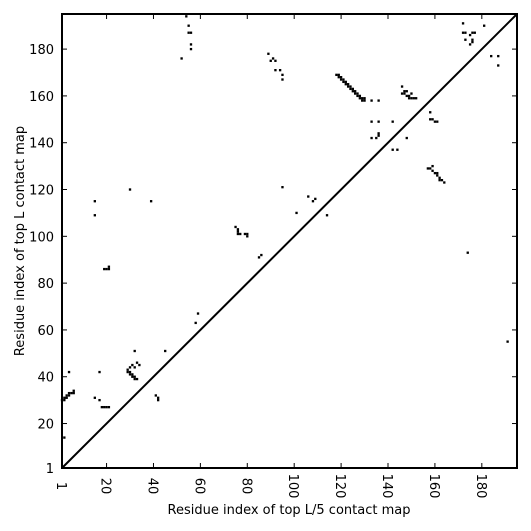 The width and height of the screenshot is (531, 531). Describe the element at coordinates (245, 486) in the screenshot. I see `x-tick-label: 80` at that location.